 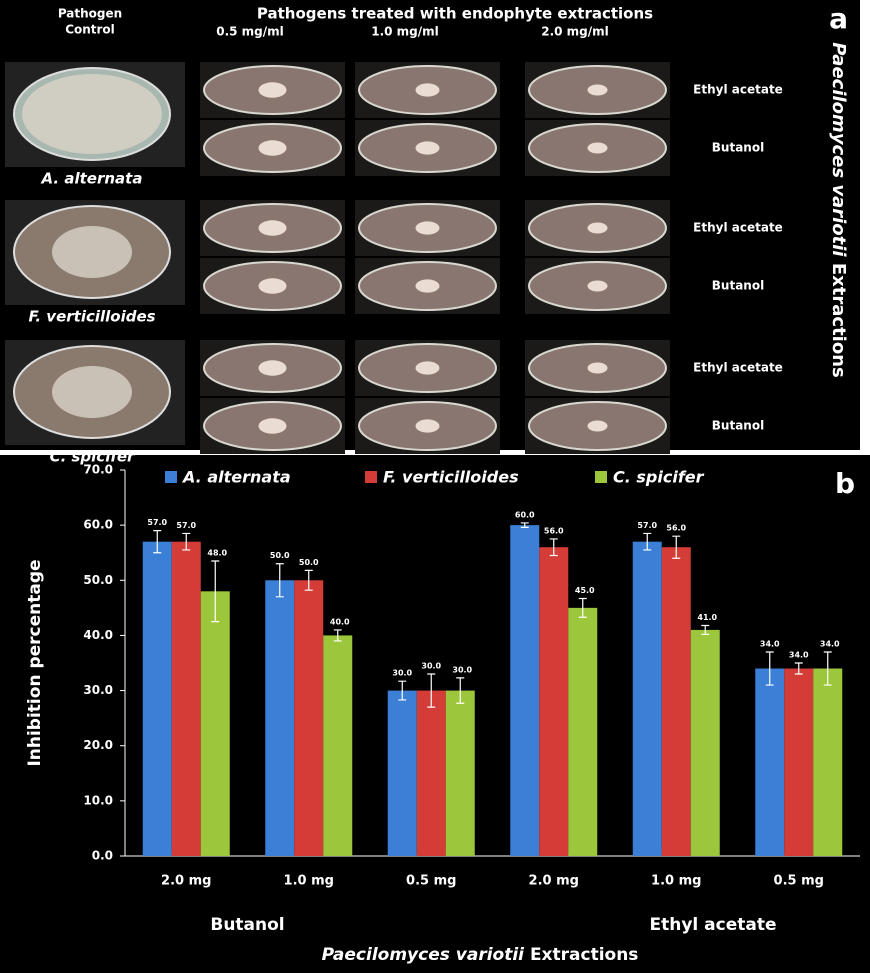 I want to click on panel-letter: a, so click(x=838, y=18).